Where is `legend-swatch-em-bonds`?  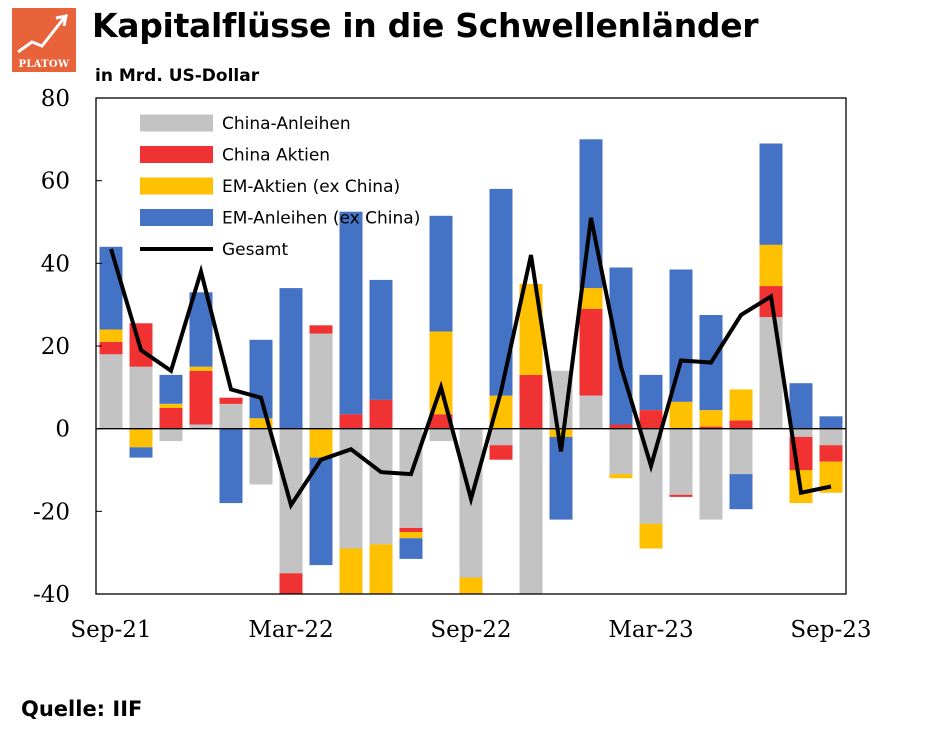 legend-swatch-em-bonds is located at coordinates (176, 217).